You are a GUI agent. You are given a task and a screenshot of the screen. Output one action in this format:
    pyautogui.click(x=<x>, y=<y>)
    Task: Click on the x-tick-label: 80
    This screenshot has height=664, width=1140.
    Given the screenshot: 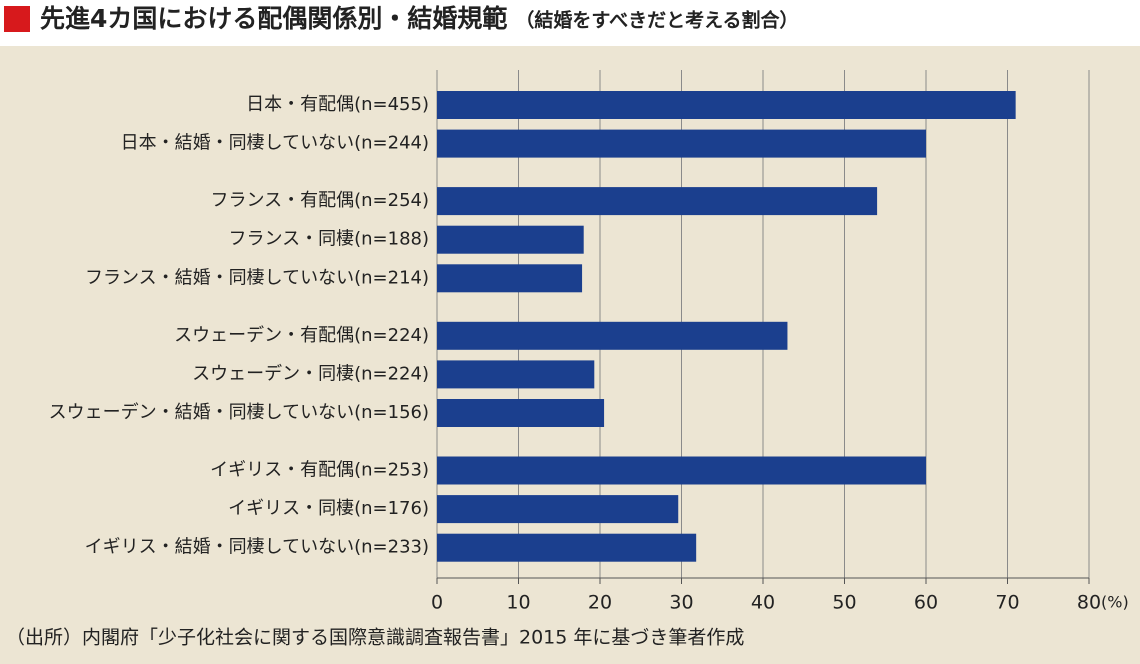 What is the action you would take?
    pyautogui.click(x=1089, y=603)
    